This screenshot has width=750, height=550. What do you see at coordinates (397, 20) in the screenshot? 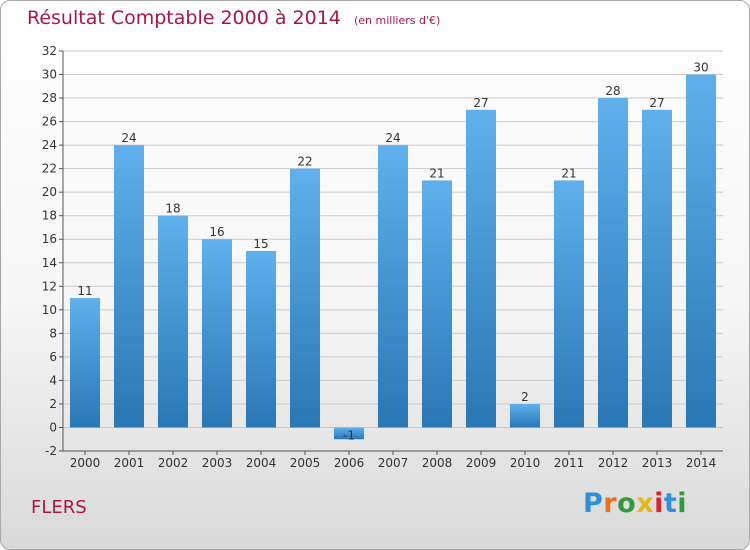
I see `chart-units: (en milliers d'€)` at bounding box center [397, 20].